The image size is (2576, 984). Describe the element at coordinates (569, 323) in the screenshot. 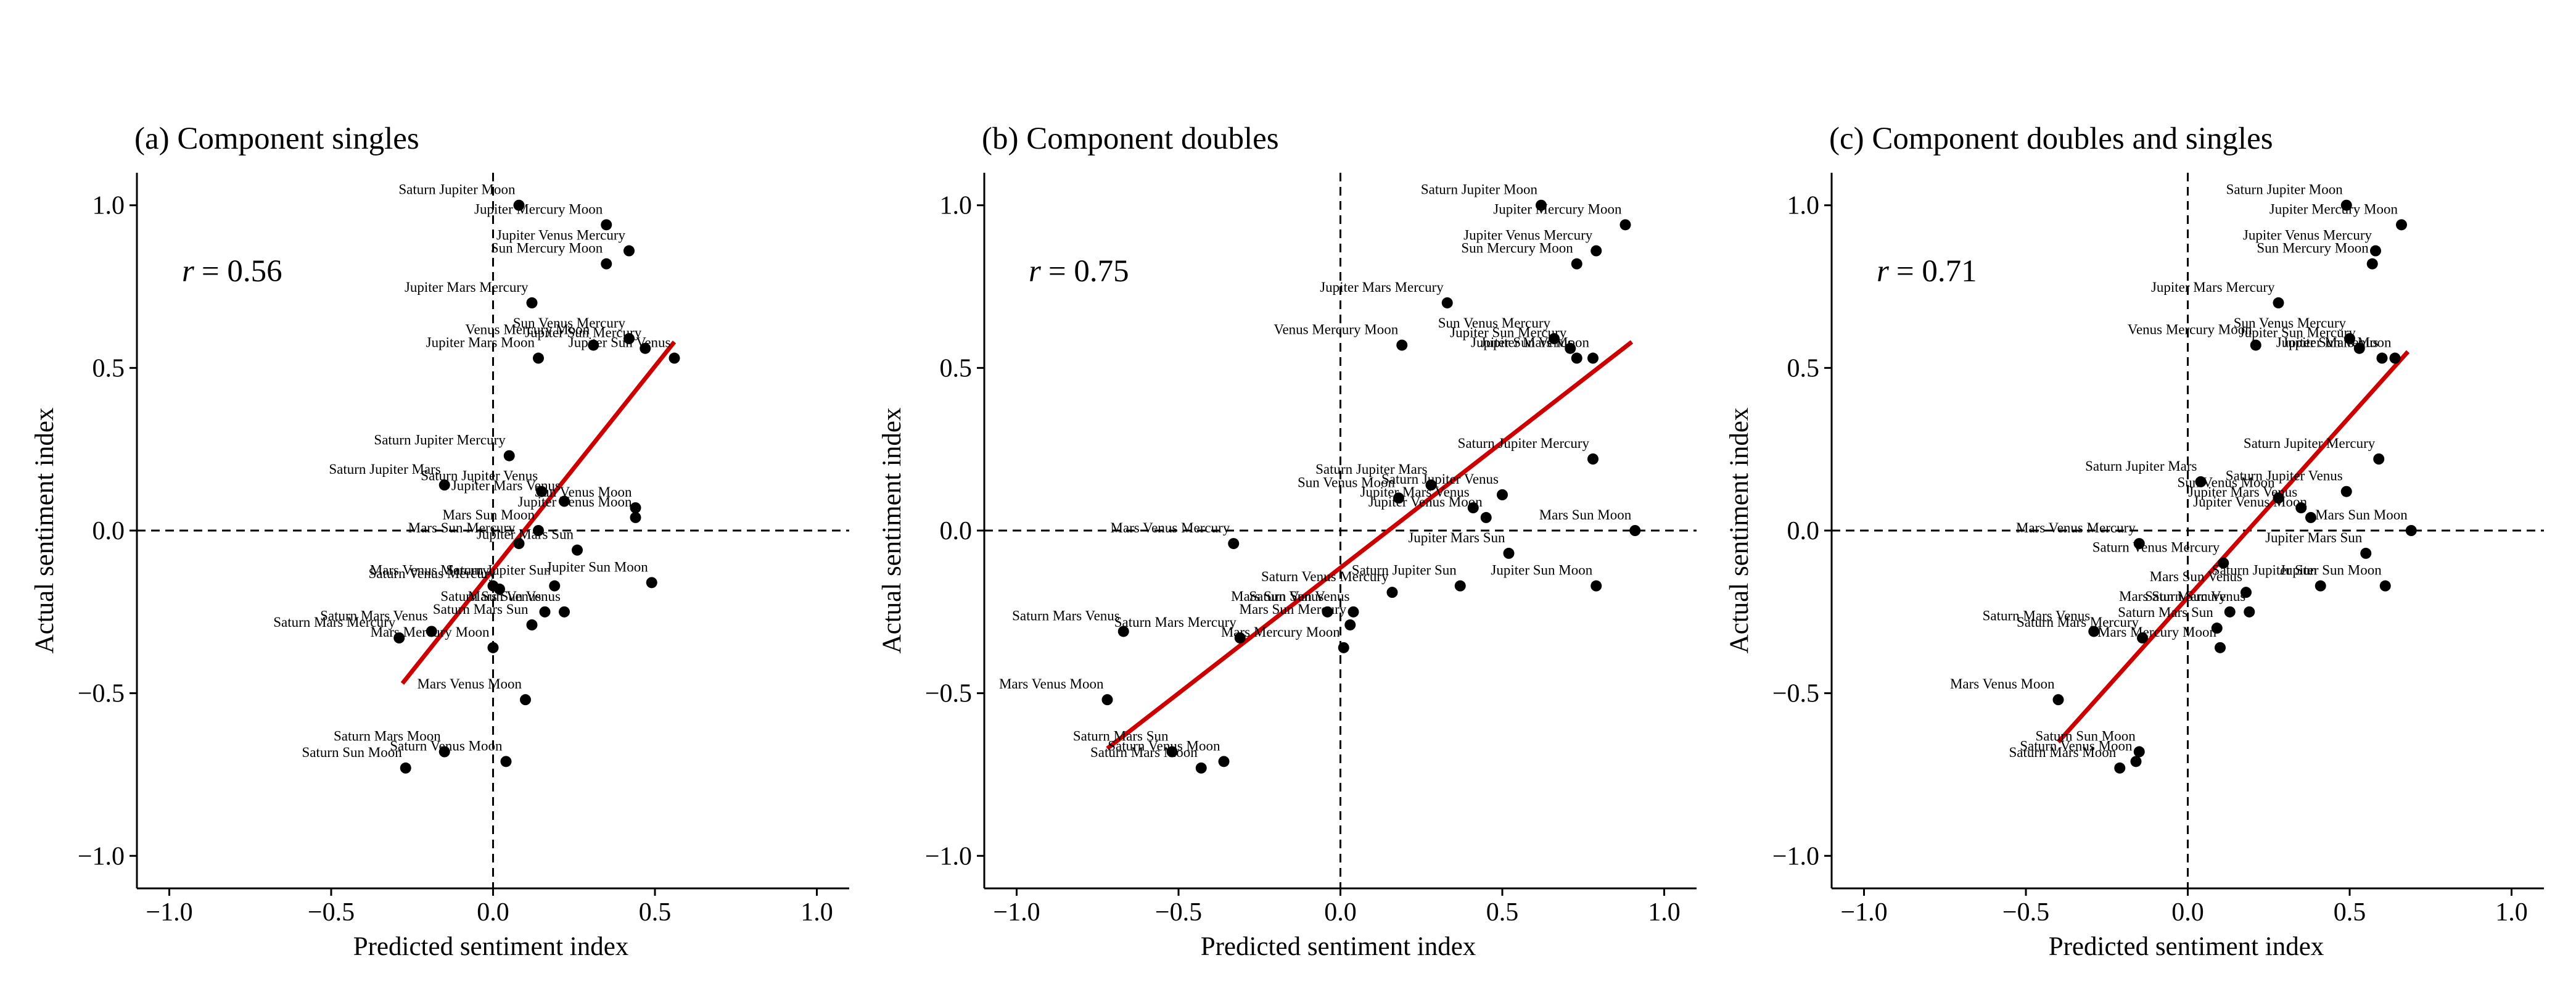

I see `panel-a-point-label: Sun Venus Mercury` at that location.